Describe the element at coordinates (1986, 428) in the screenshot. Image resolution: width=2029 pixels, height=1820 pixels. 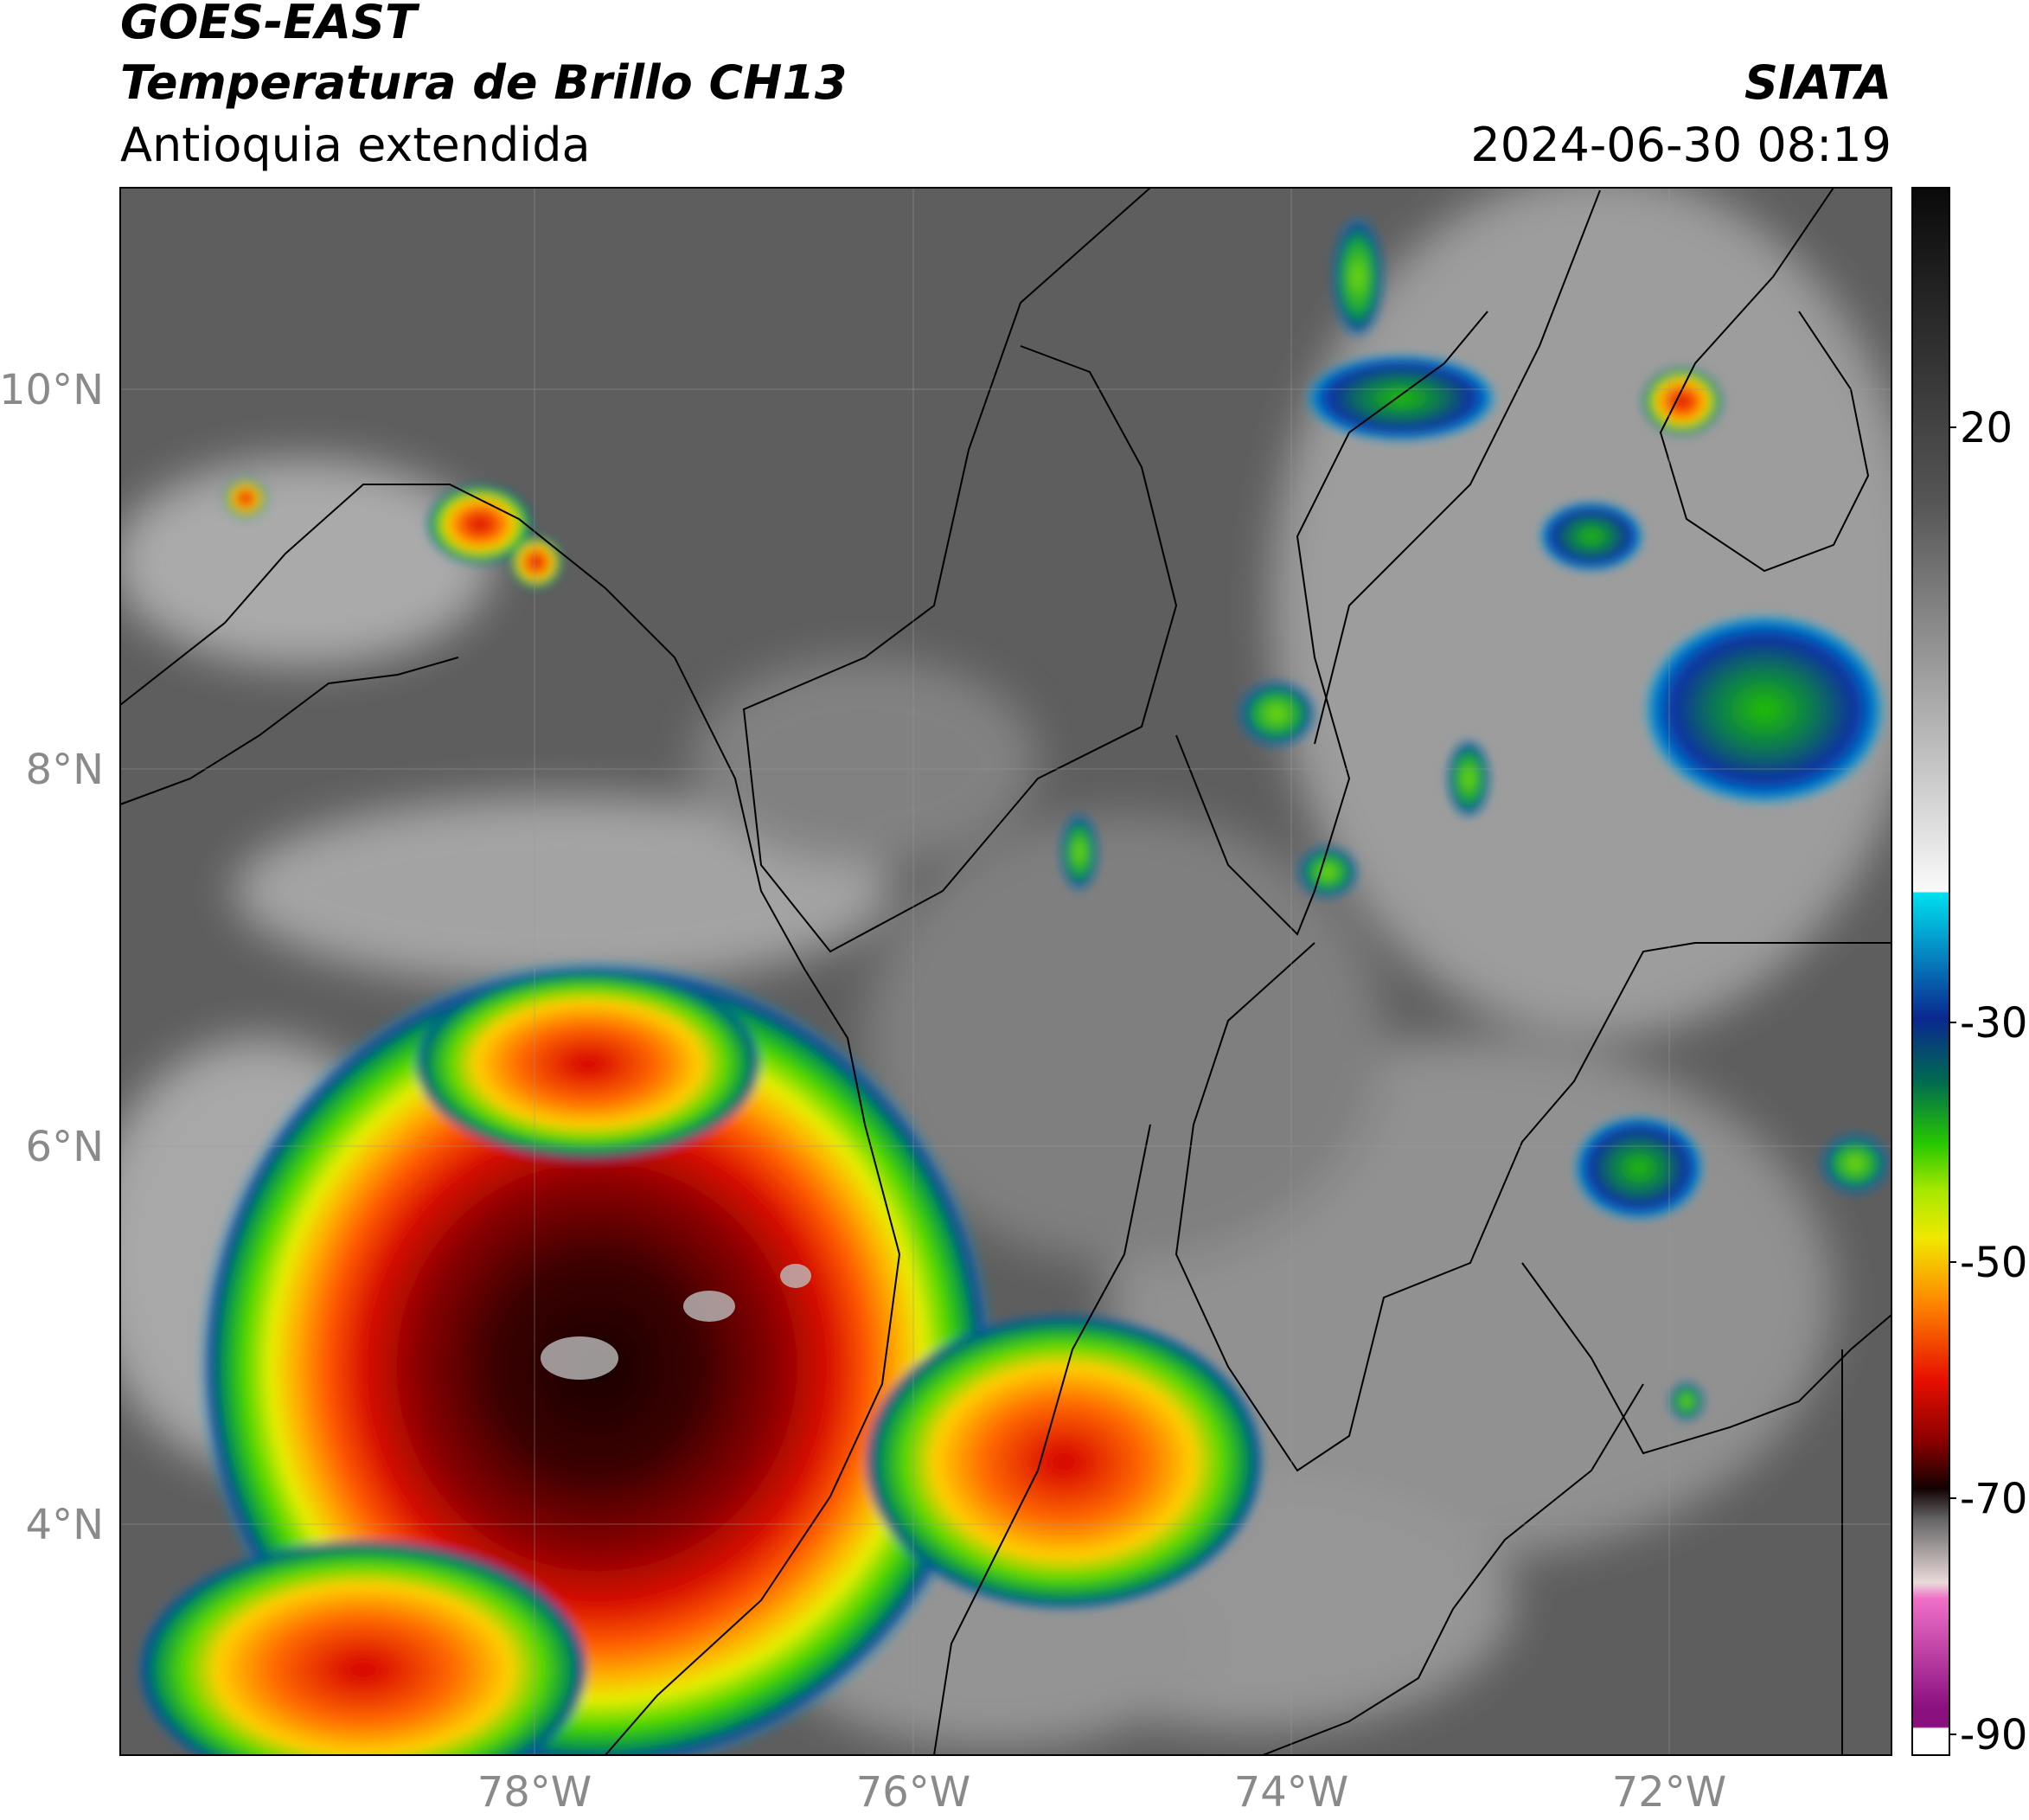
I see `colorbar-label: 20` at that location.